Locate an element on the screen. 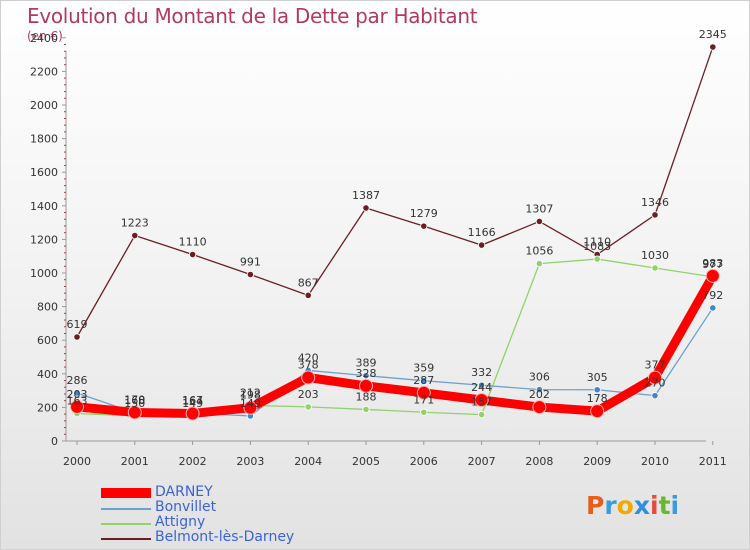 The image size is (750, 550). legend-label-belmont: Belmont-lès-Darney is located at coordinates (225, 537).